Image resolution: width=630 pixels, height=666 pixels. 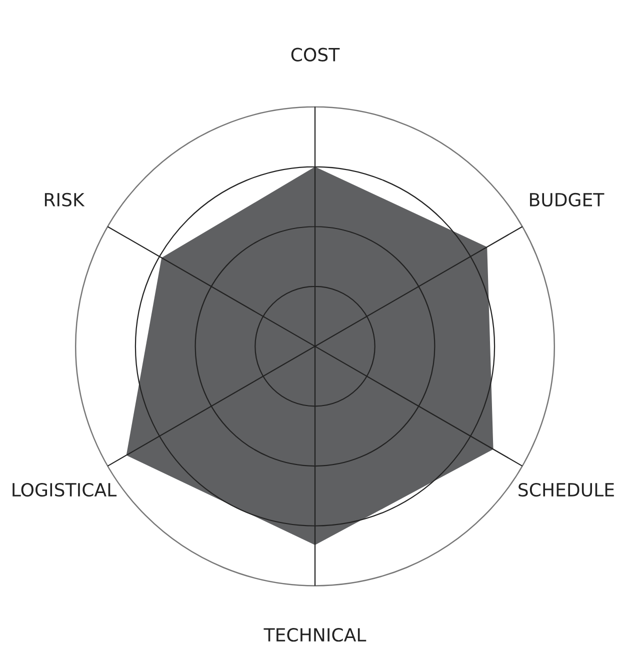 What do you see at coordinates (64, 489) in the screenshot?
I see `spoke-label: LOGISTICAL` at bounding box center [64, 489].